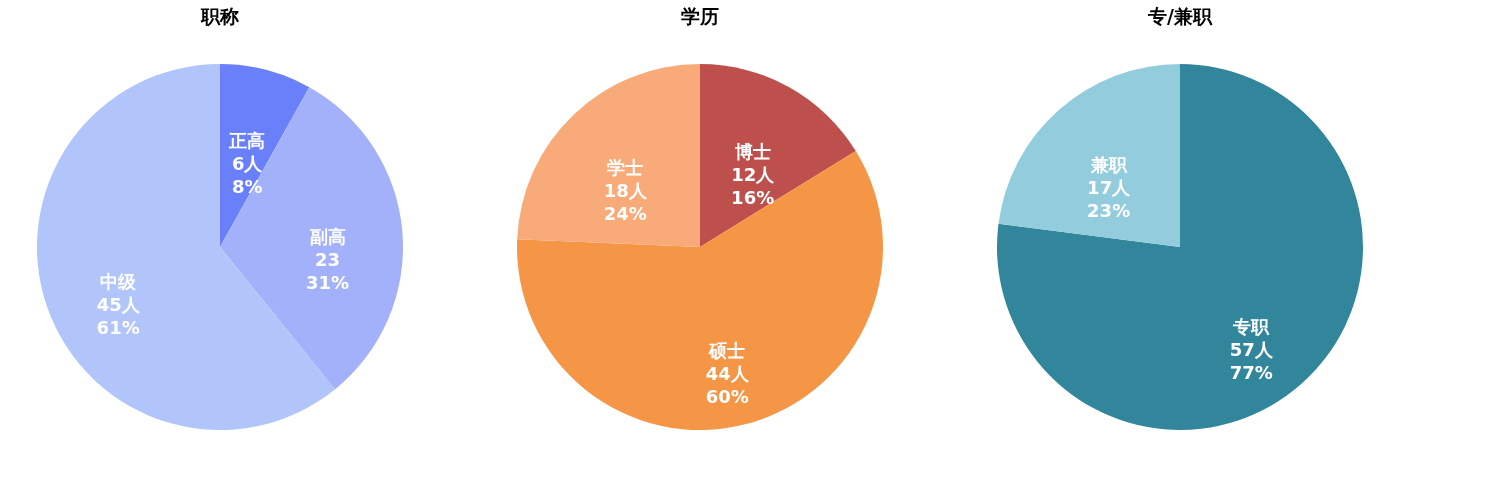 This screenshot has height=498, width=1500. I want to click on data-label: 12人 16%, so click(753, 185).